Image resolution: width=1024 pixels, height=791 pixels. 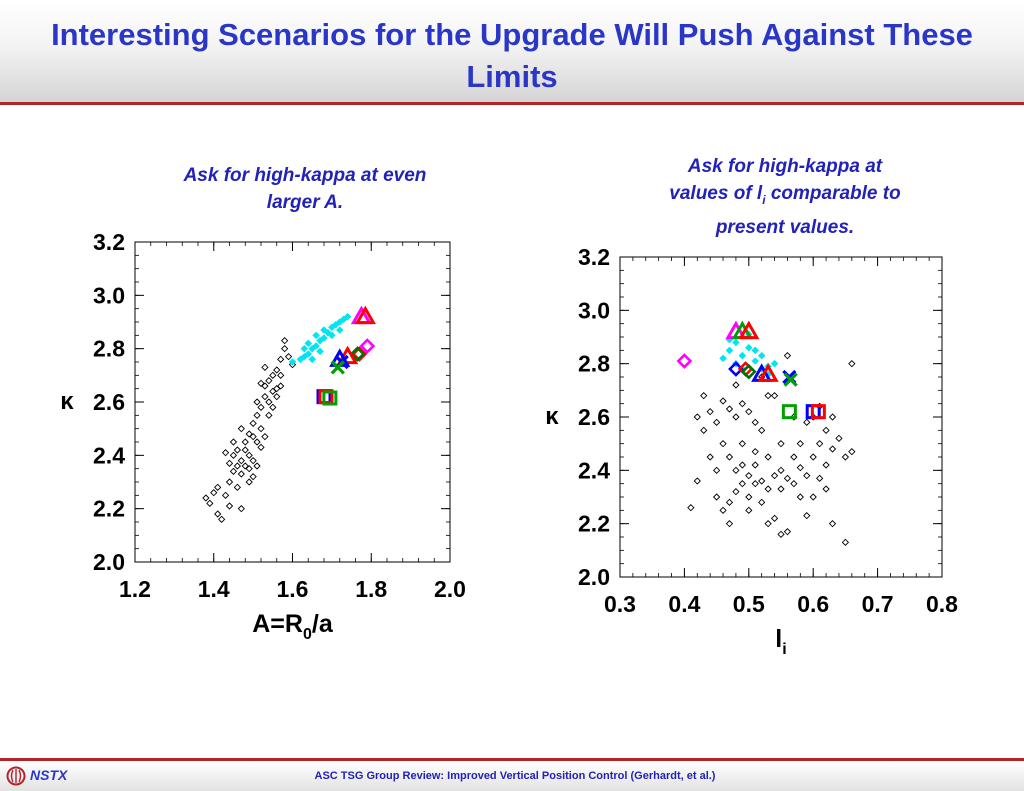 What do you see at coordinates (781, 417) in the screenshot?
I see `chart-1-plot-frame` at bounding box center [781, 417].